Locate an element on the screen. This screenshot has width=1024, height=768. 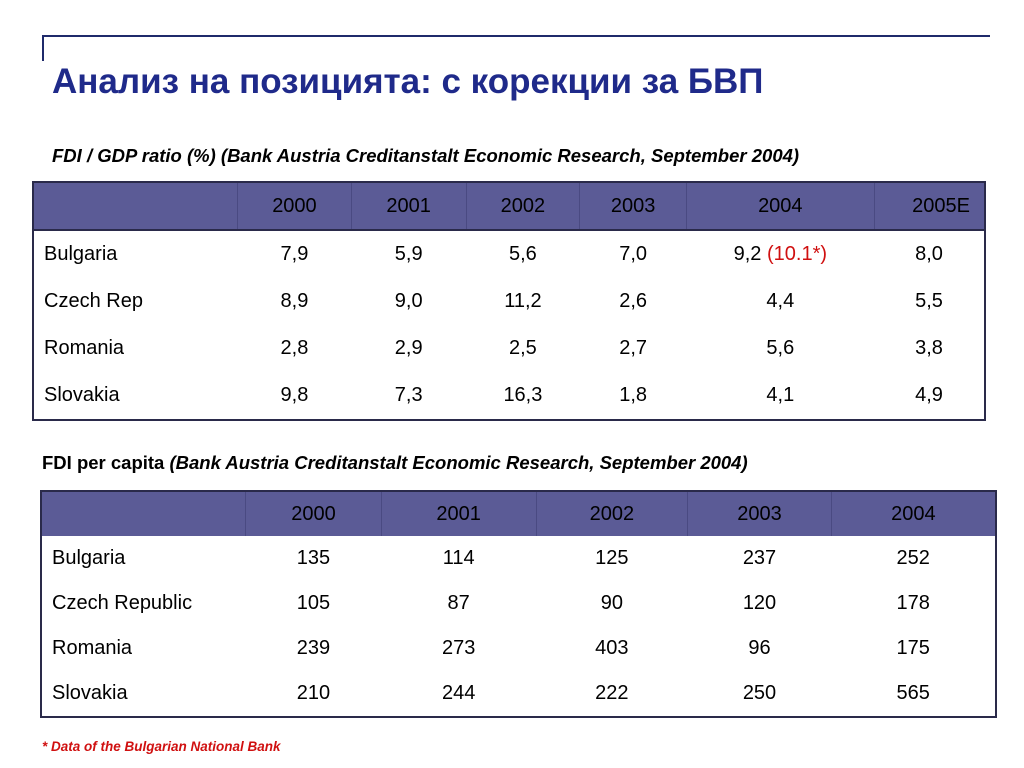
cell: 114 is located at coordinates (458, 558).